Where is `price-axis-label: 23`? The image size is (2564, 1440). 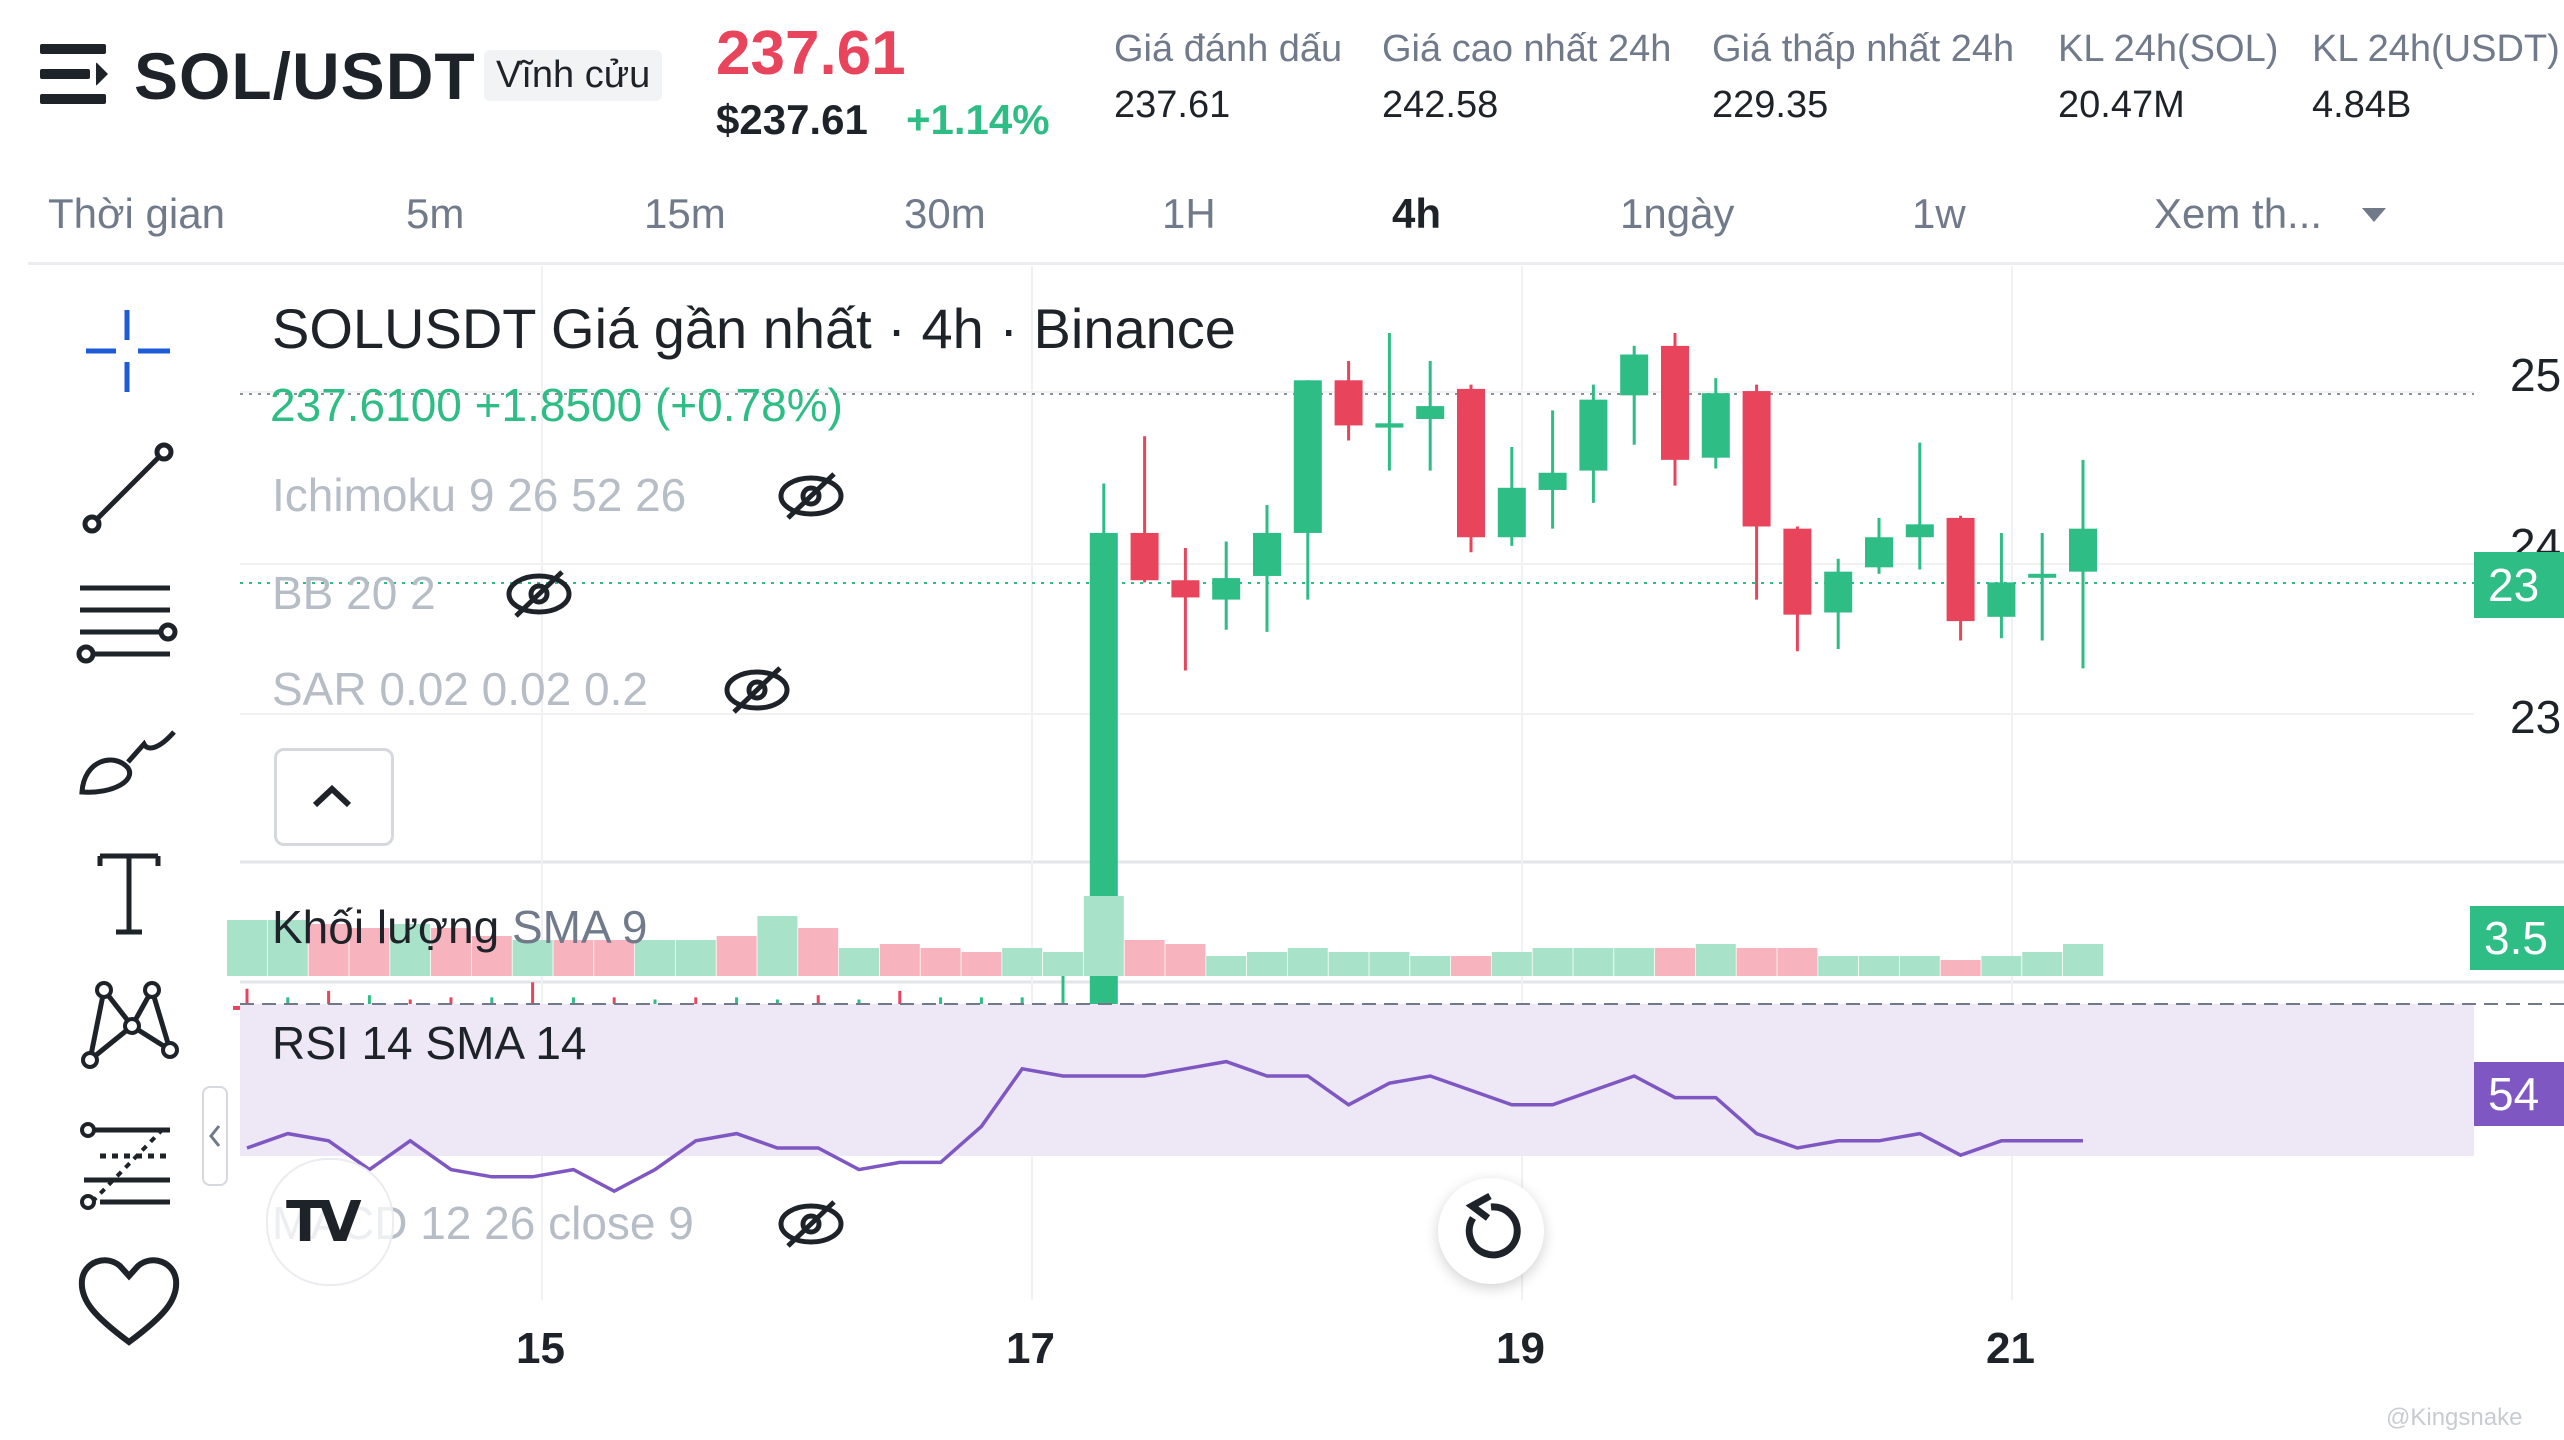 price-axis-label: 23 is located at coordinates (2536, 717).